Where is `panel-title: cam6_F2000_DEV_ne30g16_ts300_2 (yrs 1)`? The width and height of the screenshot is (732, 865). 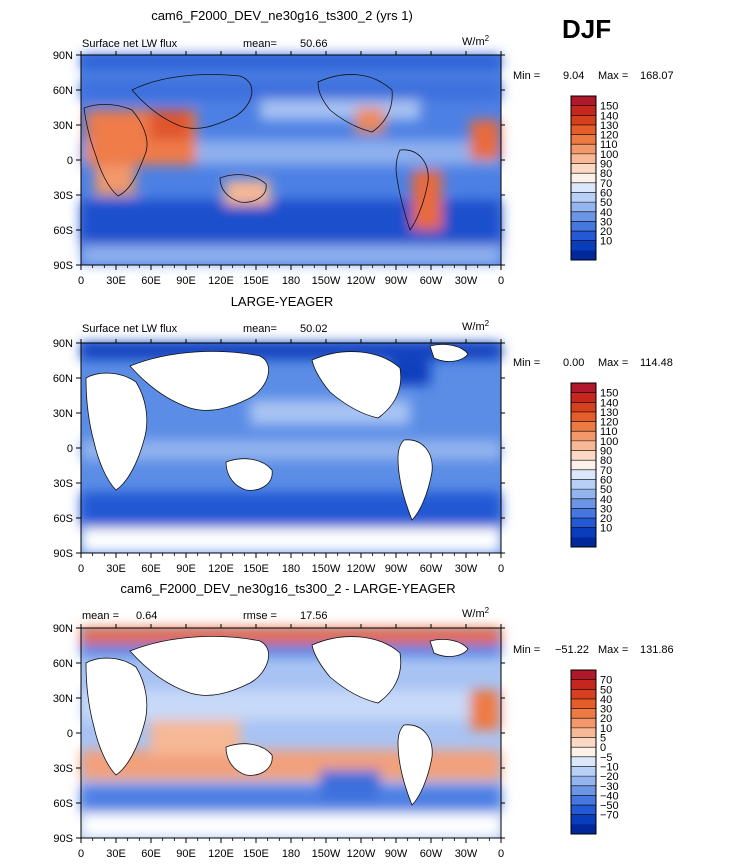
panel-title: cam6_F2000_DEV_ne30g16_ts300_2 (yrs 1) is located at coordinates (282, 15).